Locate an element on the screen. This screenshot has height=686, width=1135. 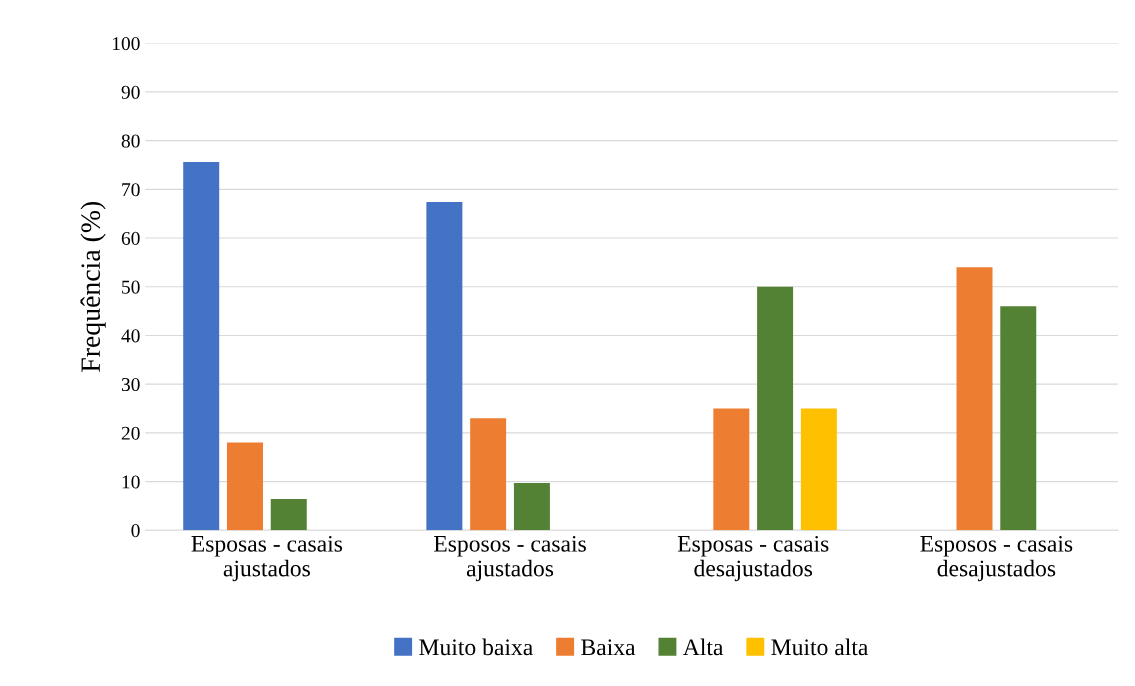
y-tick-label: 20 is located at coordinates (130, 433).